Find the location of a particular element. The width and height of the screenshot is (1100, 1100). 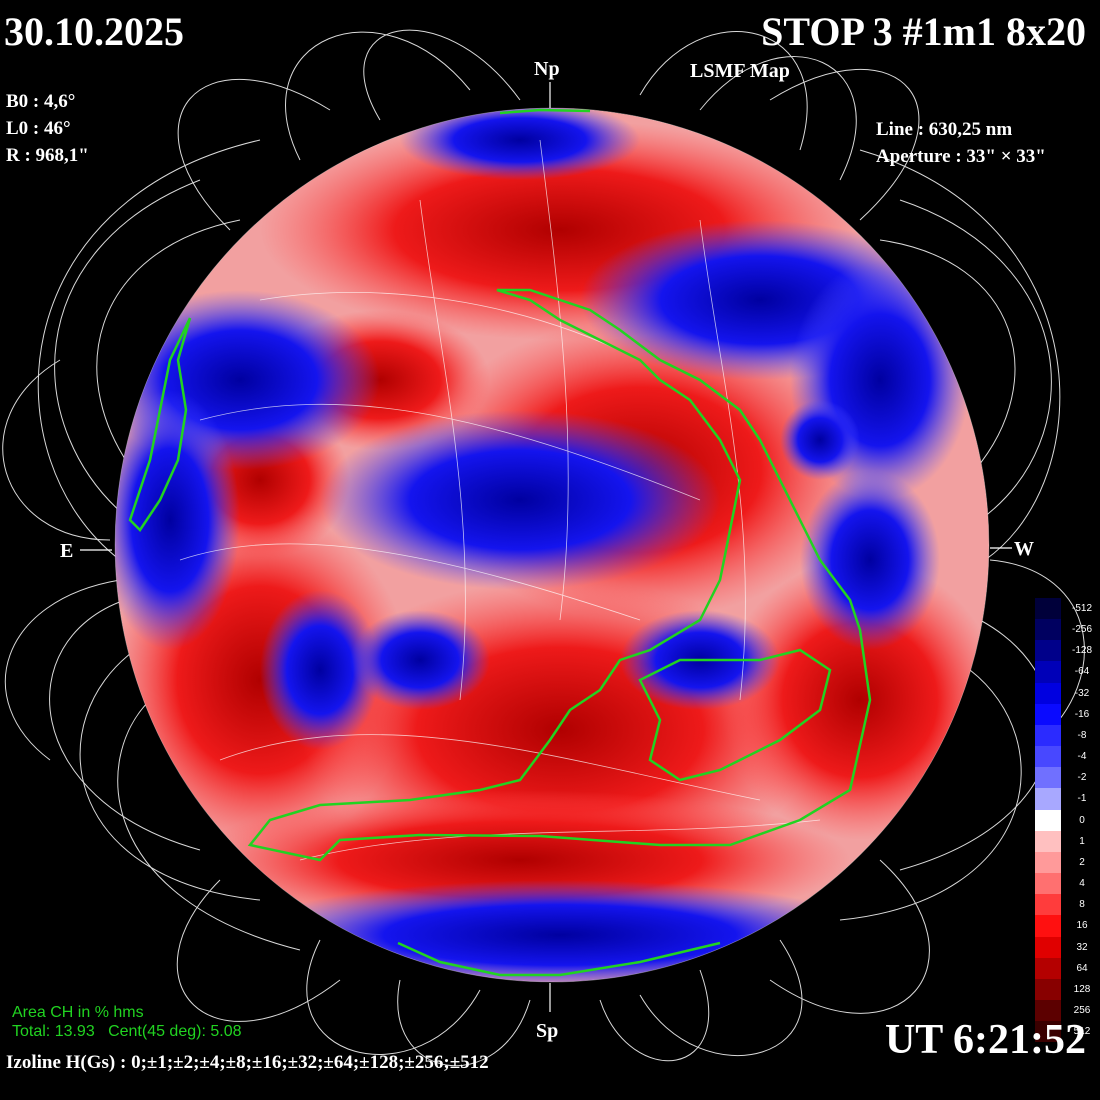

aperture-param: Aperture : 33" × 33" is located at coordinates (961, 156).